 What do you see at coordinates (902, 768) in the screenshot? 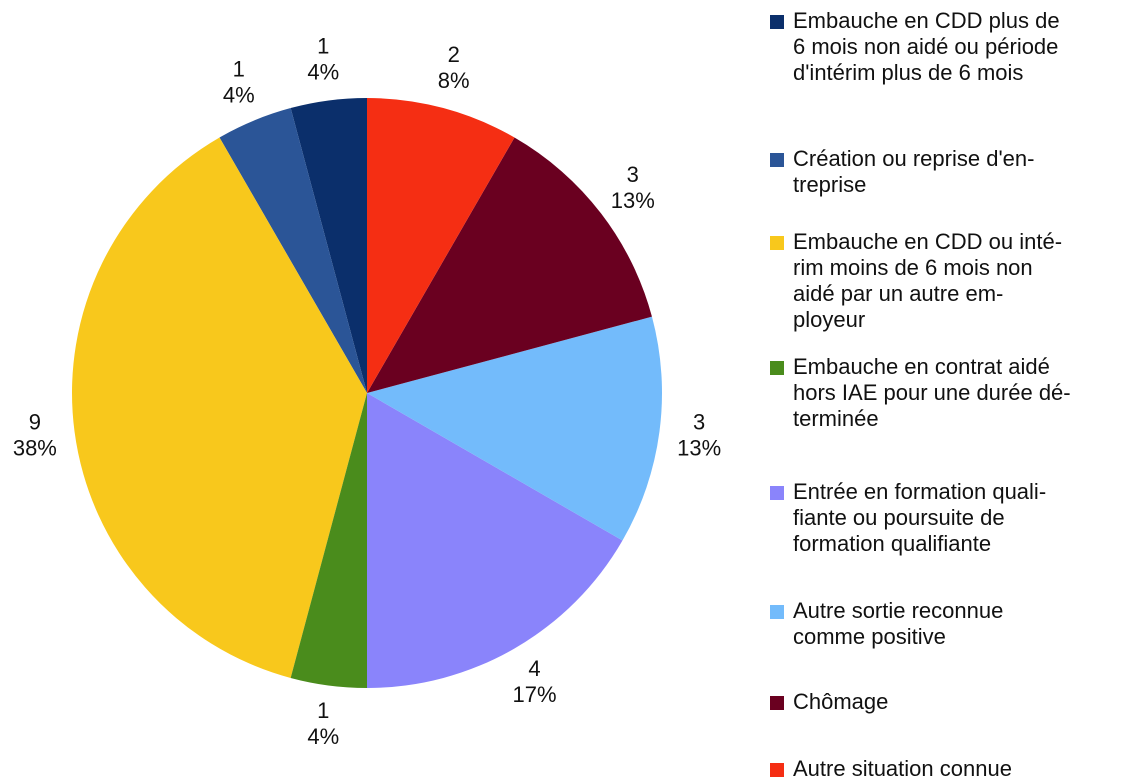
I see `legend-label: Autre situation connue` at bounding box center [902, 768].